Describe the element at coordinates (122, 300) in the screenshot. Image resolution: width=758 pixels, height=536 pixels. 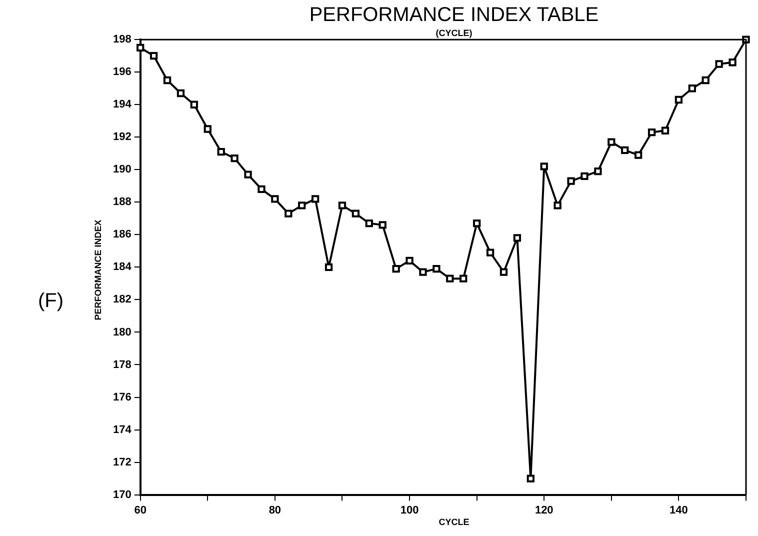
I see `y-tick-label: 182` at that location.